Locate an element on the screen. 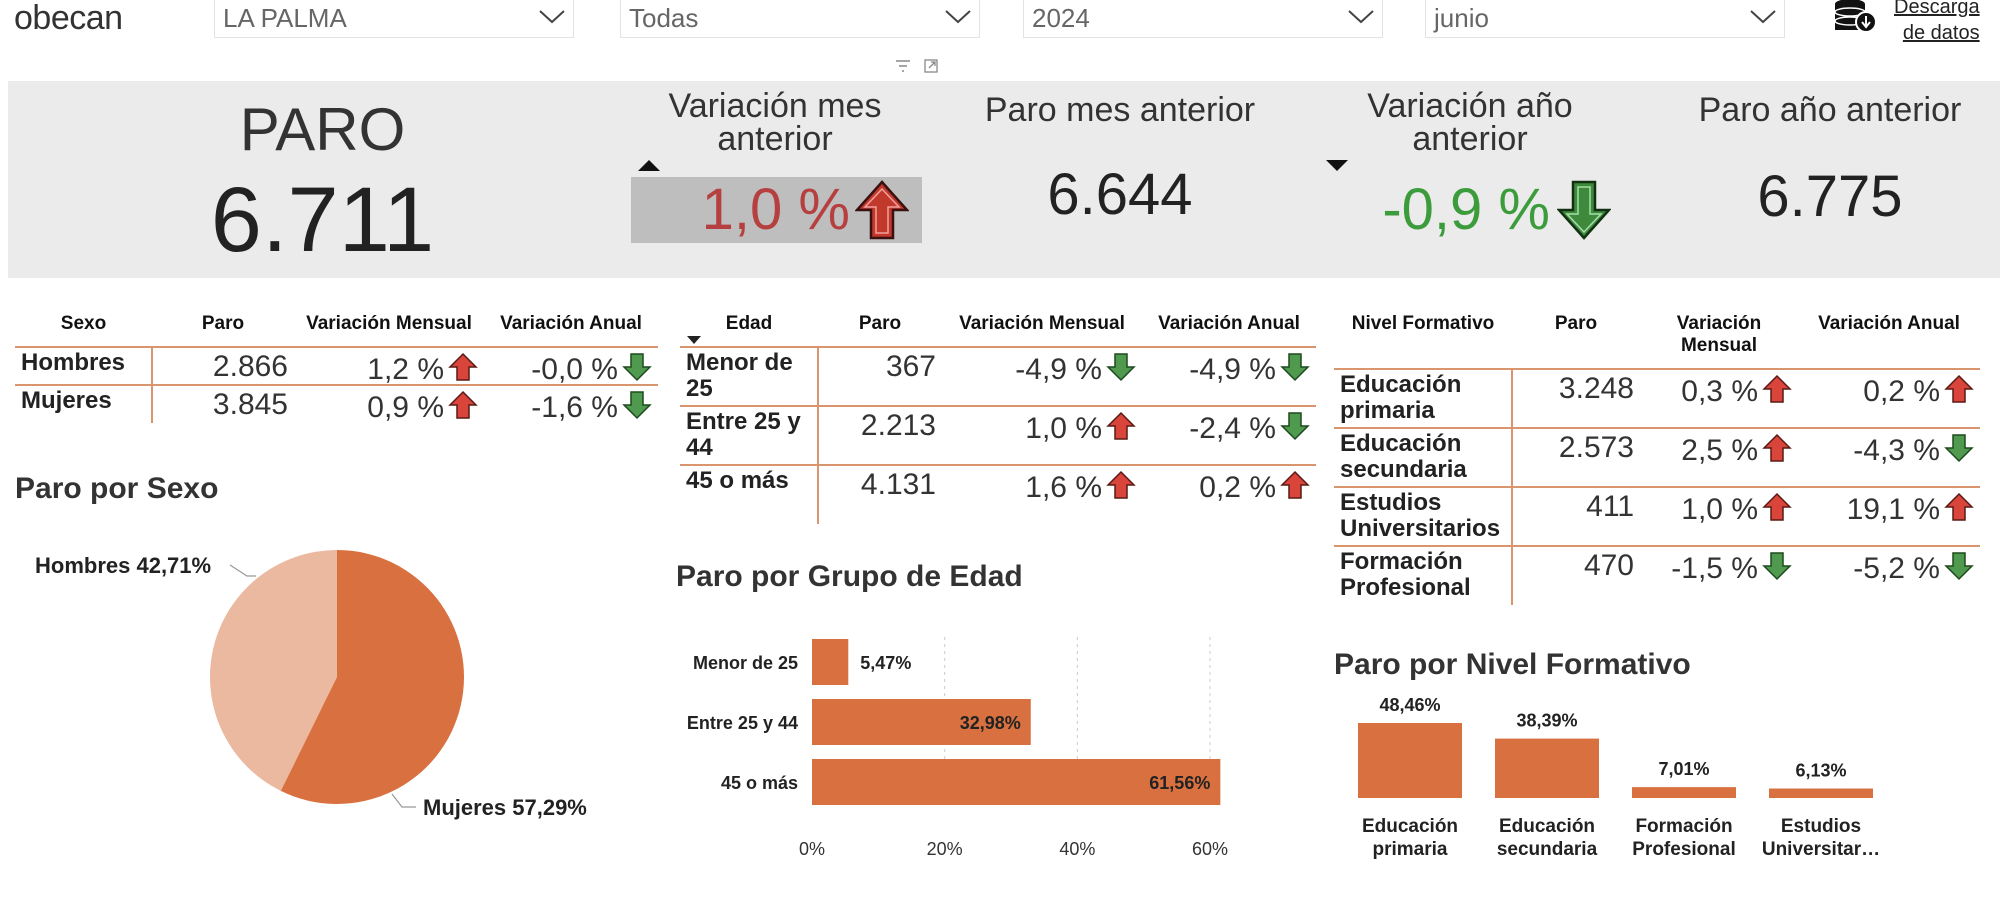 This screenshot has width=2000, height=904. row-var-anual: 19,1 % is located at coordinates (1889, 516).